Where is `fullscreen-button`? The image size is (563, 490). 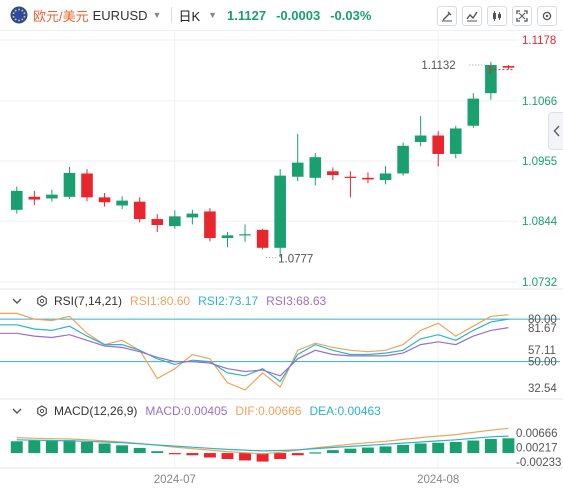 fullscreen-button is located at coordinates (522, 16).